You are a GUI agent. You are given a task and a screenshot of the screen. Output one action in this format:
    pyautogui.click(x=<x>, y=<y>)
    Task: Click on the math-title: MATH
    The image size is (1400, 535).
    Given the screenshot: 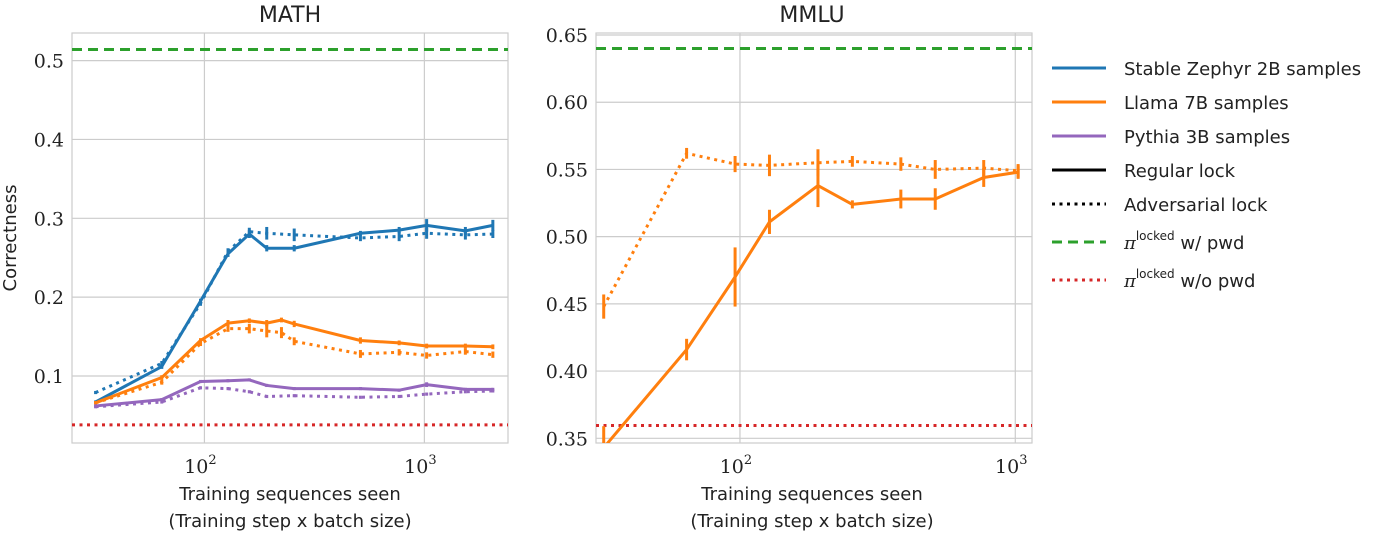 What is the action you would take?
    pyautogui.click(x=290, y=15)
    